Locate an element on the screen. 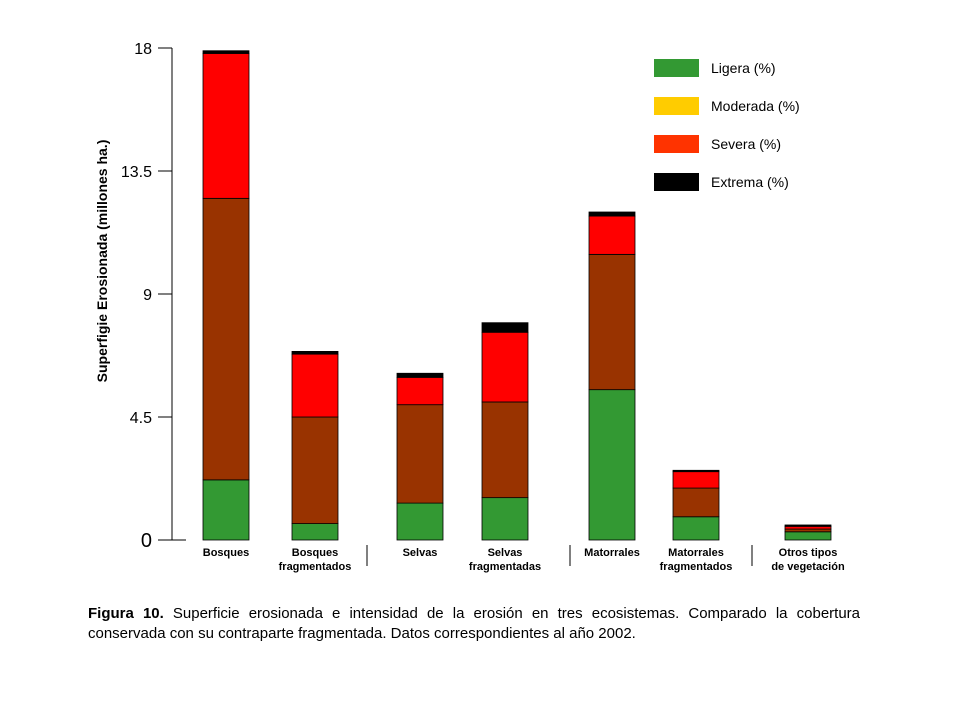  x-tick-label: Matorrales fragmentados is located at coordinates (696, 560).